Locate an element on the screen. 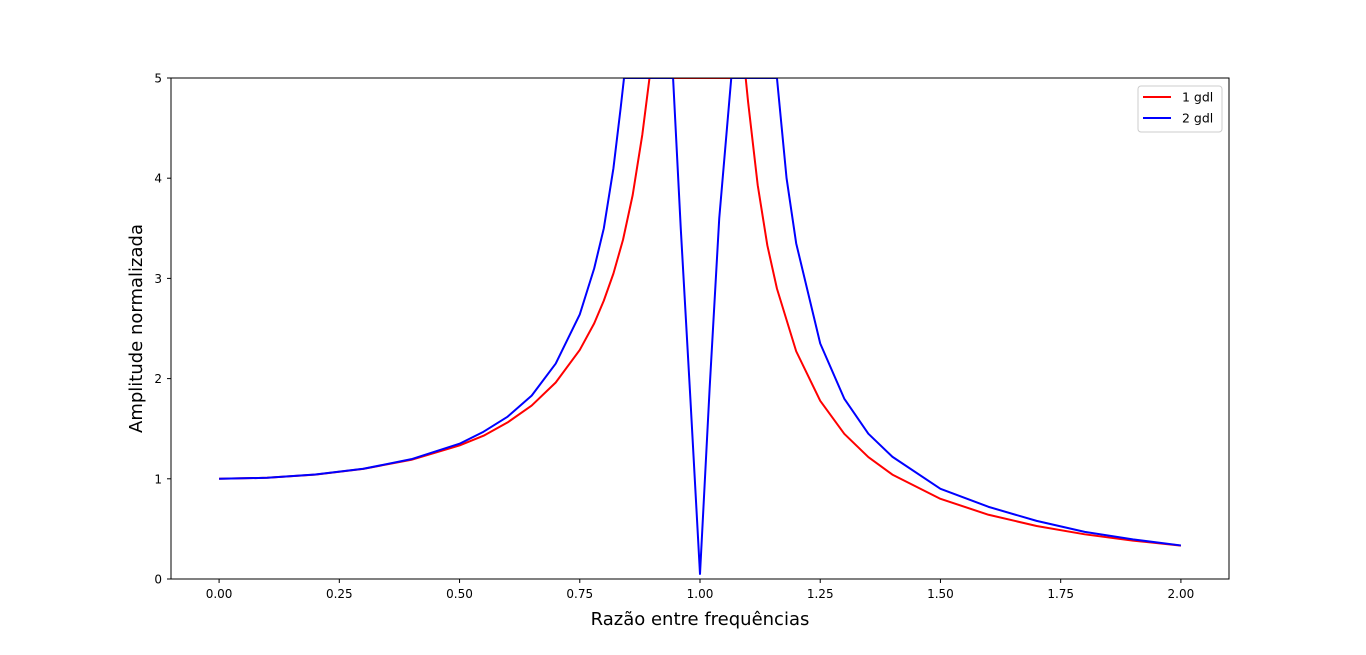 The image size is (1366, 655). x-axis-label: Razão entre frequências is located at coordinates (700, 619).